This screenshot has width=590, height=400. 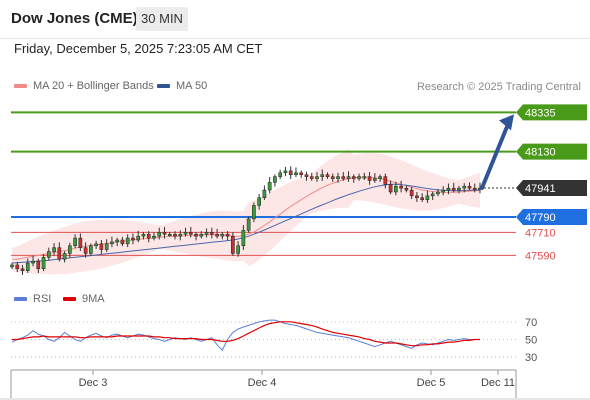 What do you see at coordinates (20, 299) in the screenshot?
I see `rsi-swatch` at bounding box center [20, 299].